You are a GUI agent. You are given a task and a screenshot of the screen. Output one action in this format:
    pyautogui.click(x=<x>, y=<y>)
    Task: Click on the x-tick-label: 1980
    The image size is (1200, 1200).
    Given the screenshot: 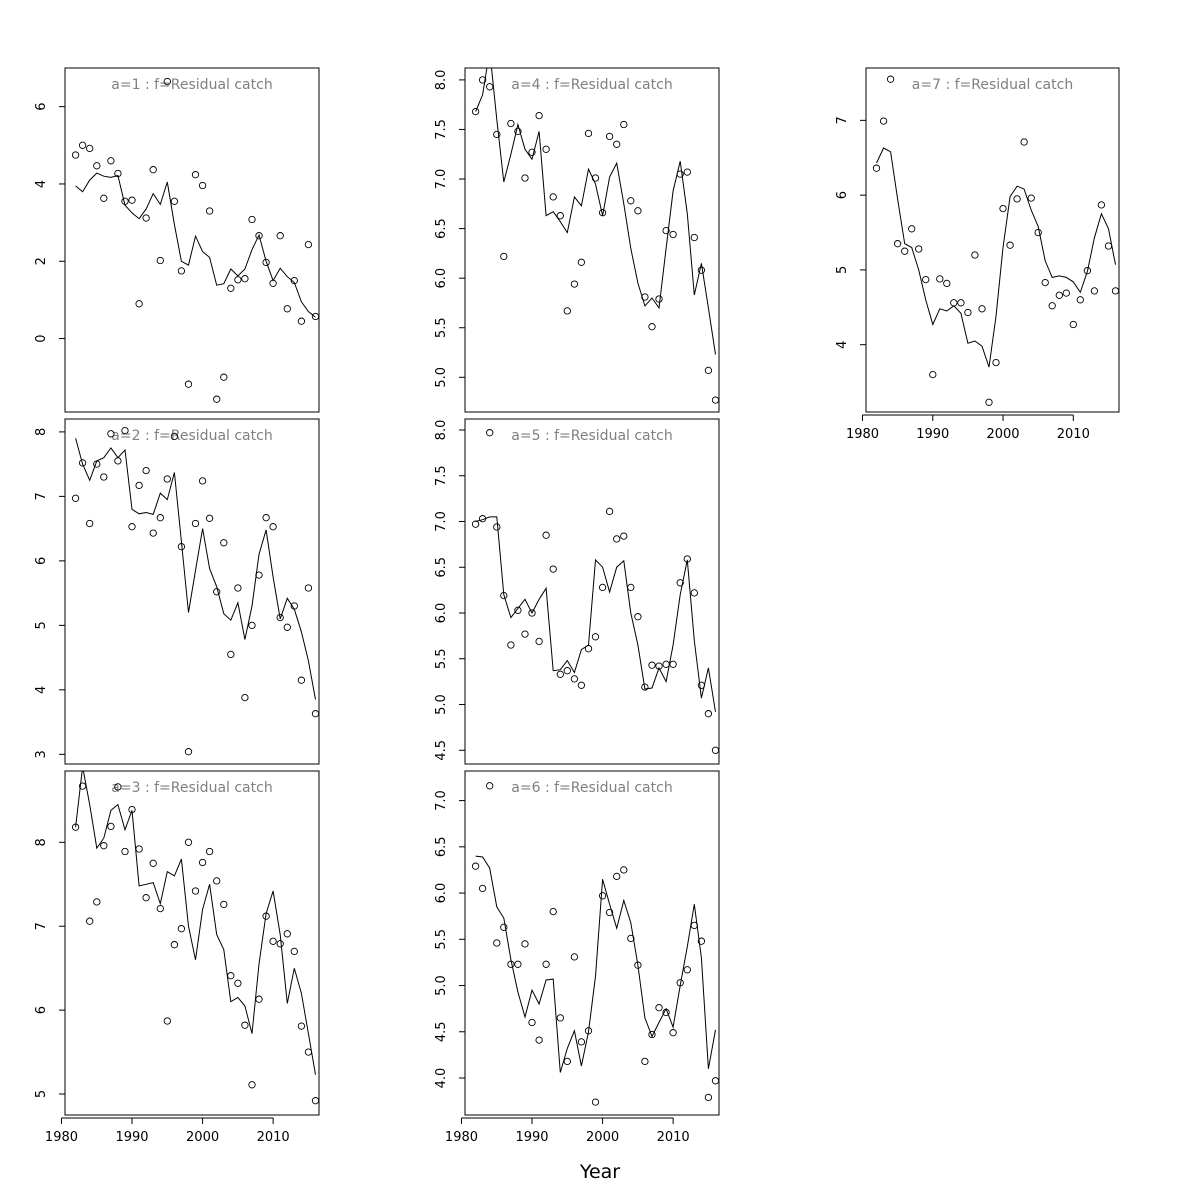 What is the action you would take?
    pyautogui.click(x=862, y=434)
    